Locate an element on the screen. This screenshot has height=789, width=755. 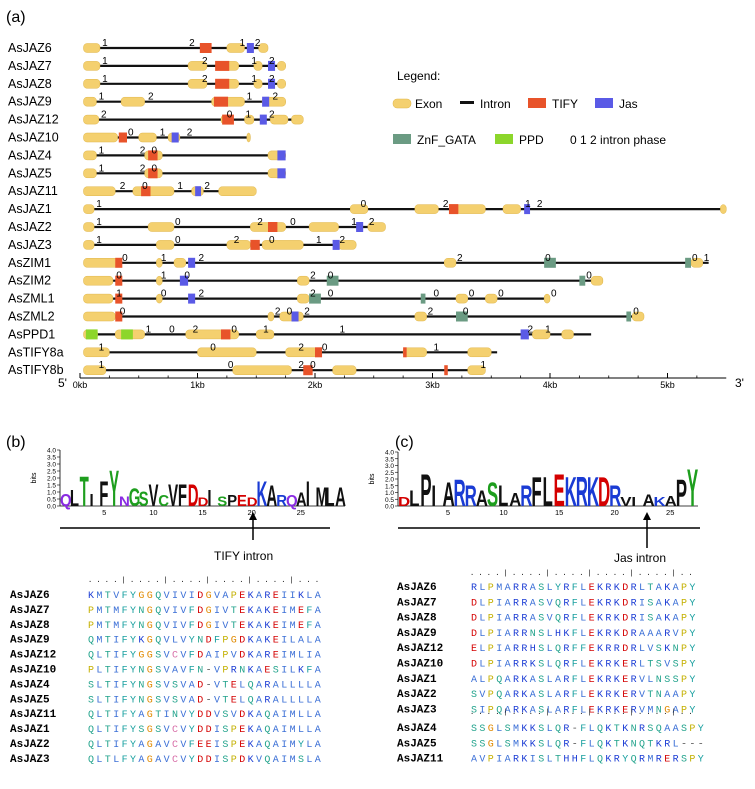
alignment-row: AsJAZ2 S V P Q A R K A S L A R F L E K R K E R V T N A A P Y is located at coordinates (546, 695).